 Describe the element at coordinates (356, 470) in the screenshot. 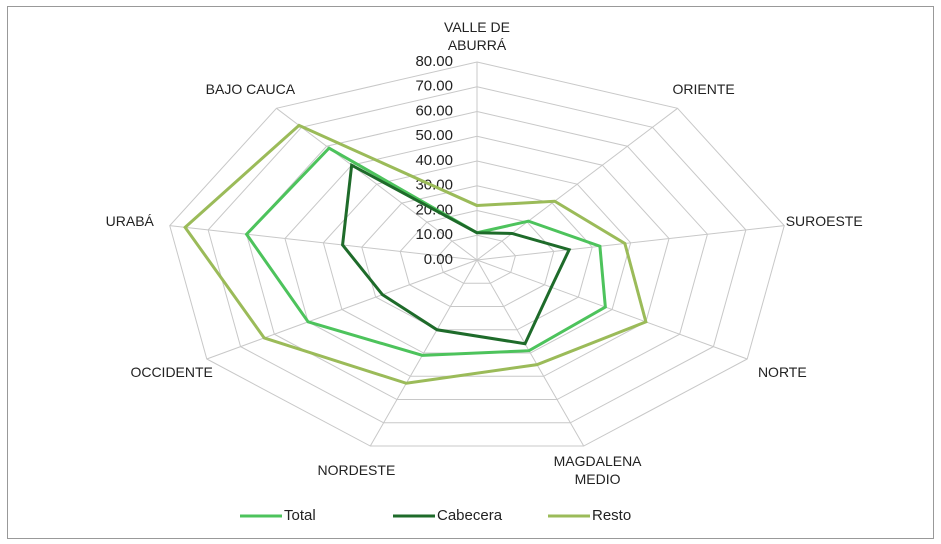

I see `category-label: NORDESTE` at that location.